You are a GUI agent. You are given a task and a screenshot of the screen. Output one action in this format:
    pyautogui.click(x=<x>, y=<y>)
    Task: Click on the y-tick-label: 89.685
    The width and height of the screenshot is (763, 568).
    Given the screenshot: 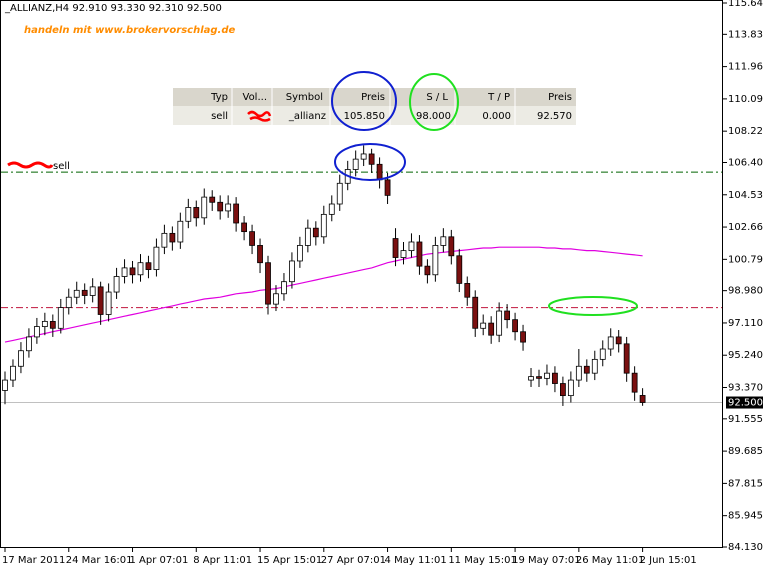 What is the action you would take?
    pyautogui.click(x=745, y=451)
    